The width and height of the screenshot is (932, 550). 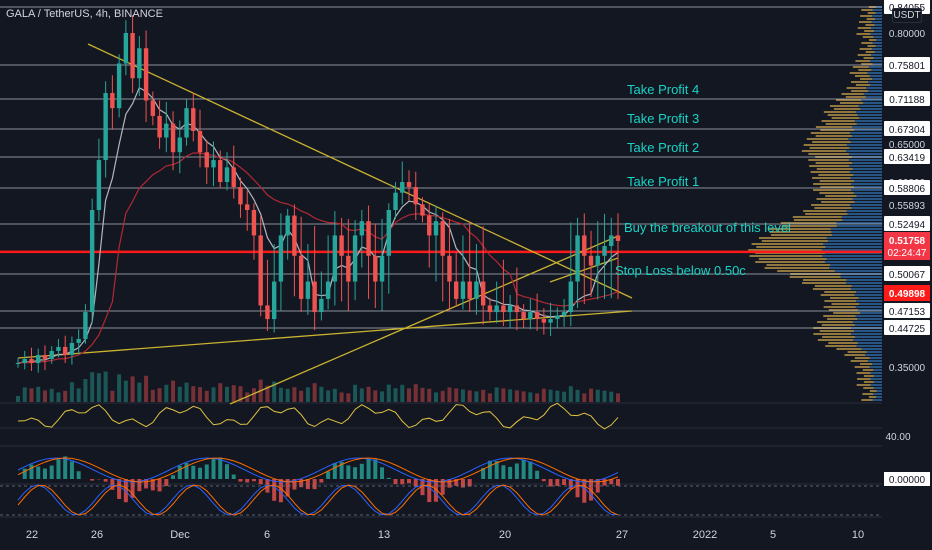 I want to click on time-tick-label: 26, so click(x=97, y=535).